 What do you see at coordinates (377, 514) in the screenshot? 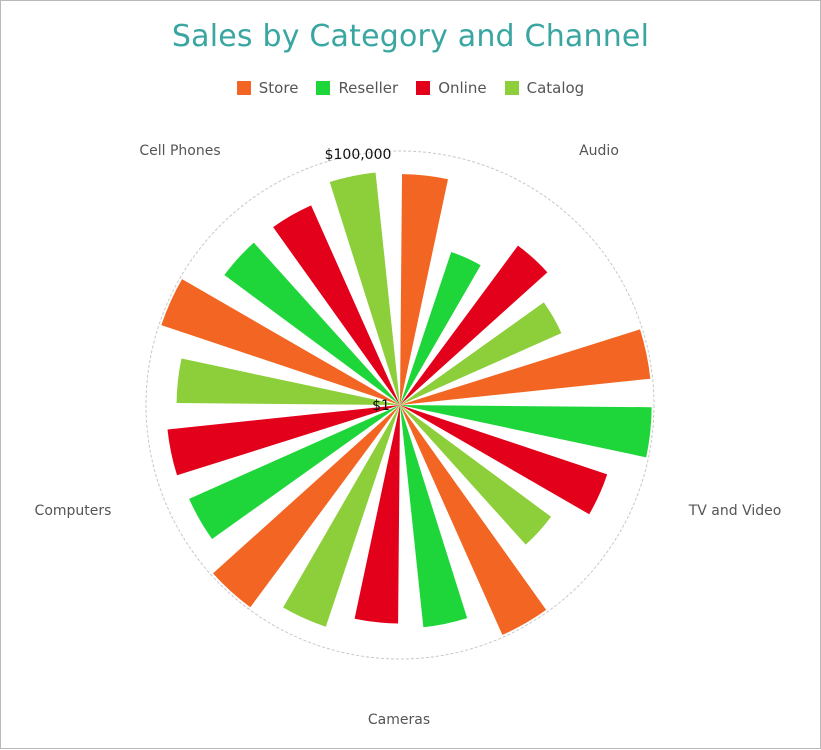
I see `bar-cameras-online` at bounding box center [377, 514].